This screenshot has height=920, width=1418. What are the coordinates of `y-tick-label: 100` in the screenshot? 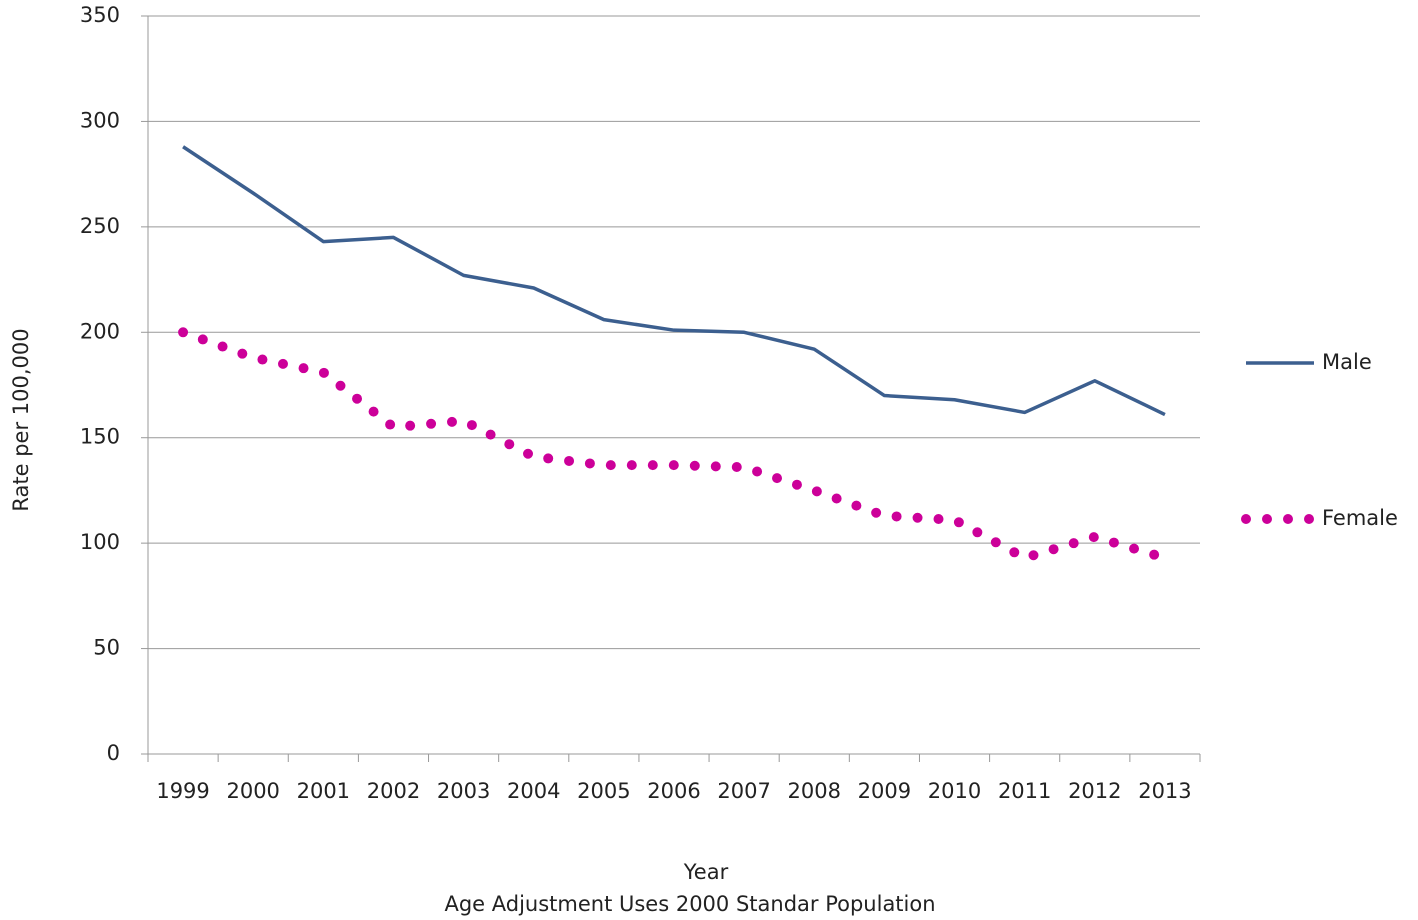 It's located at (100, 542).